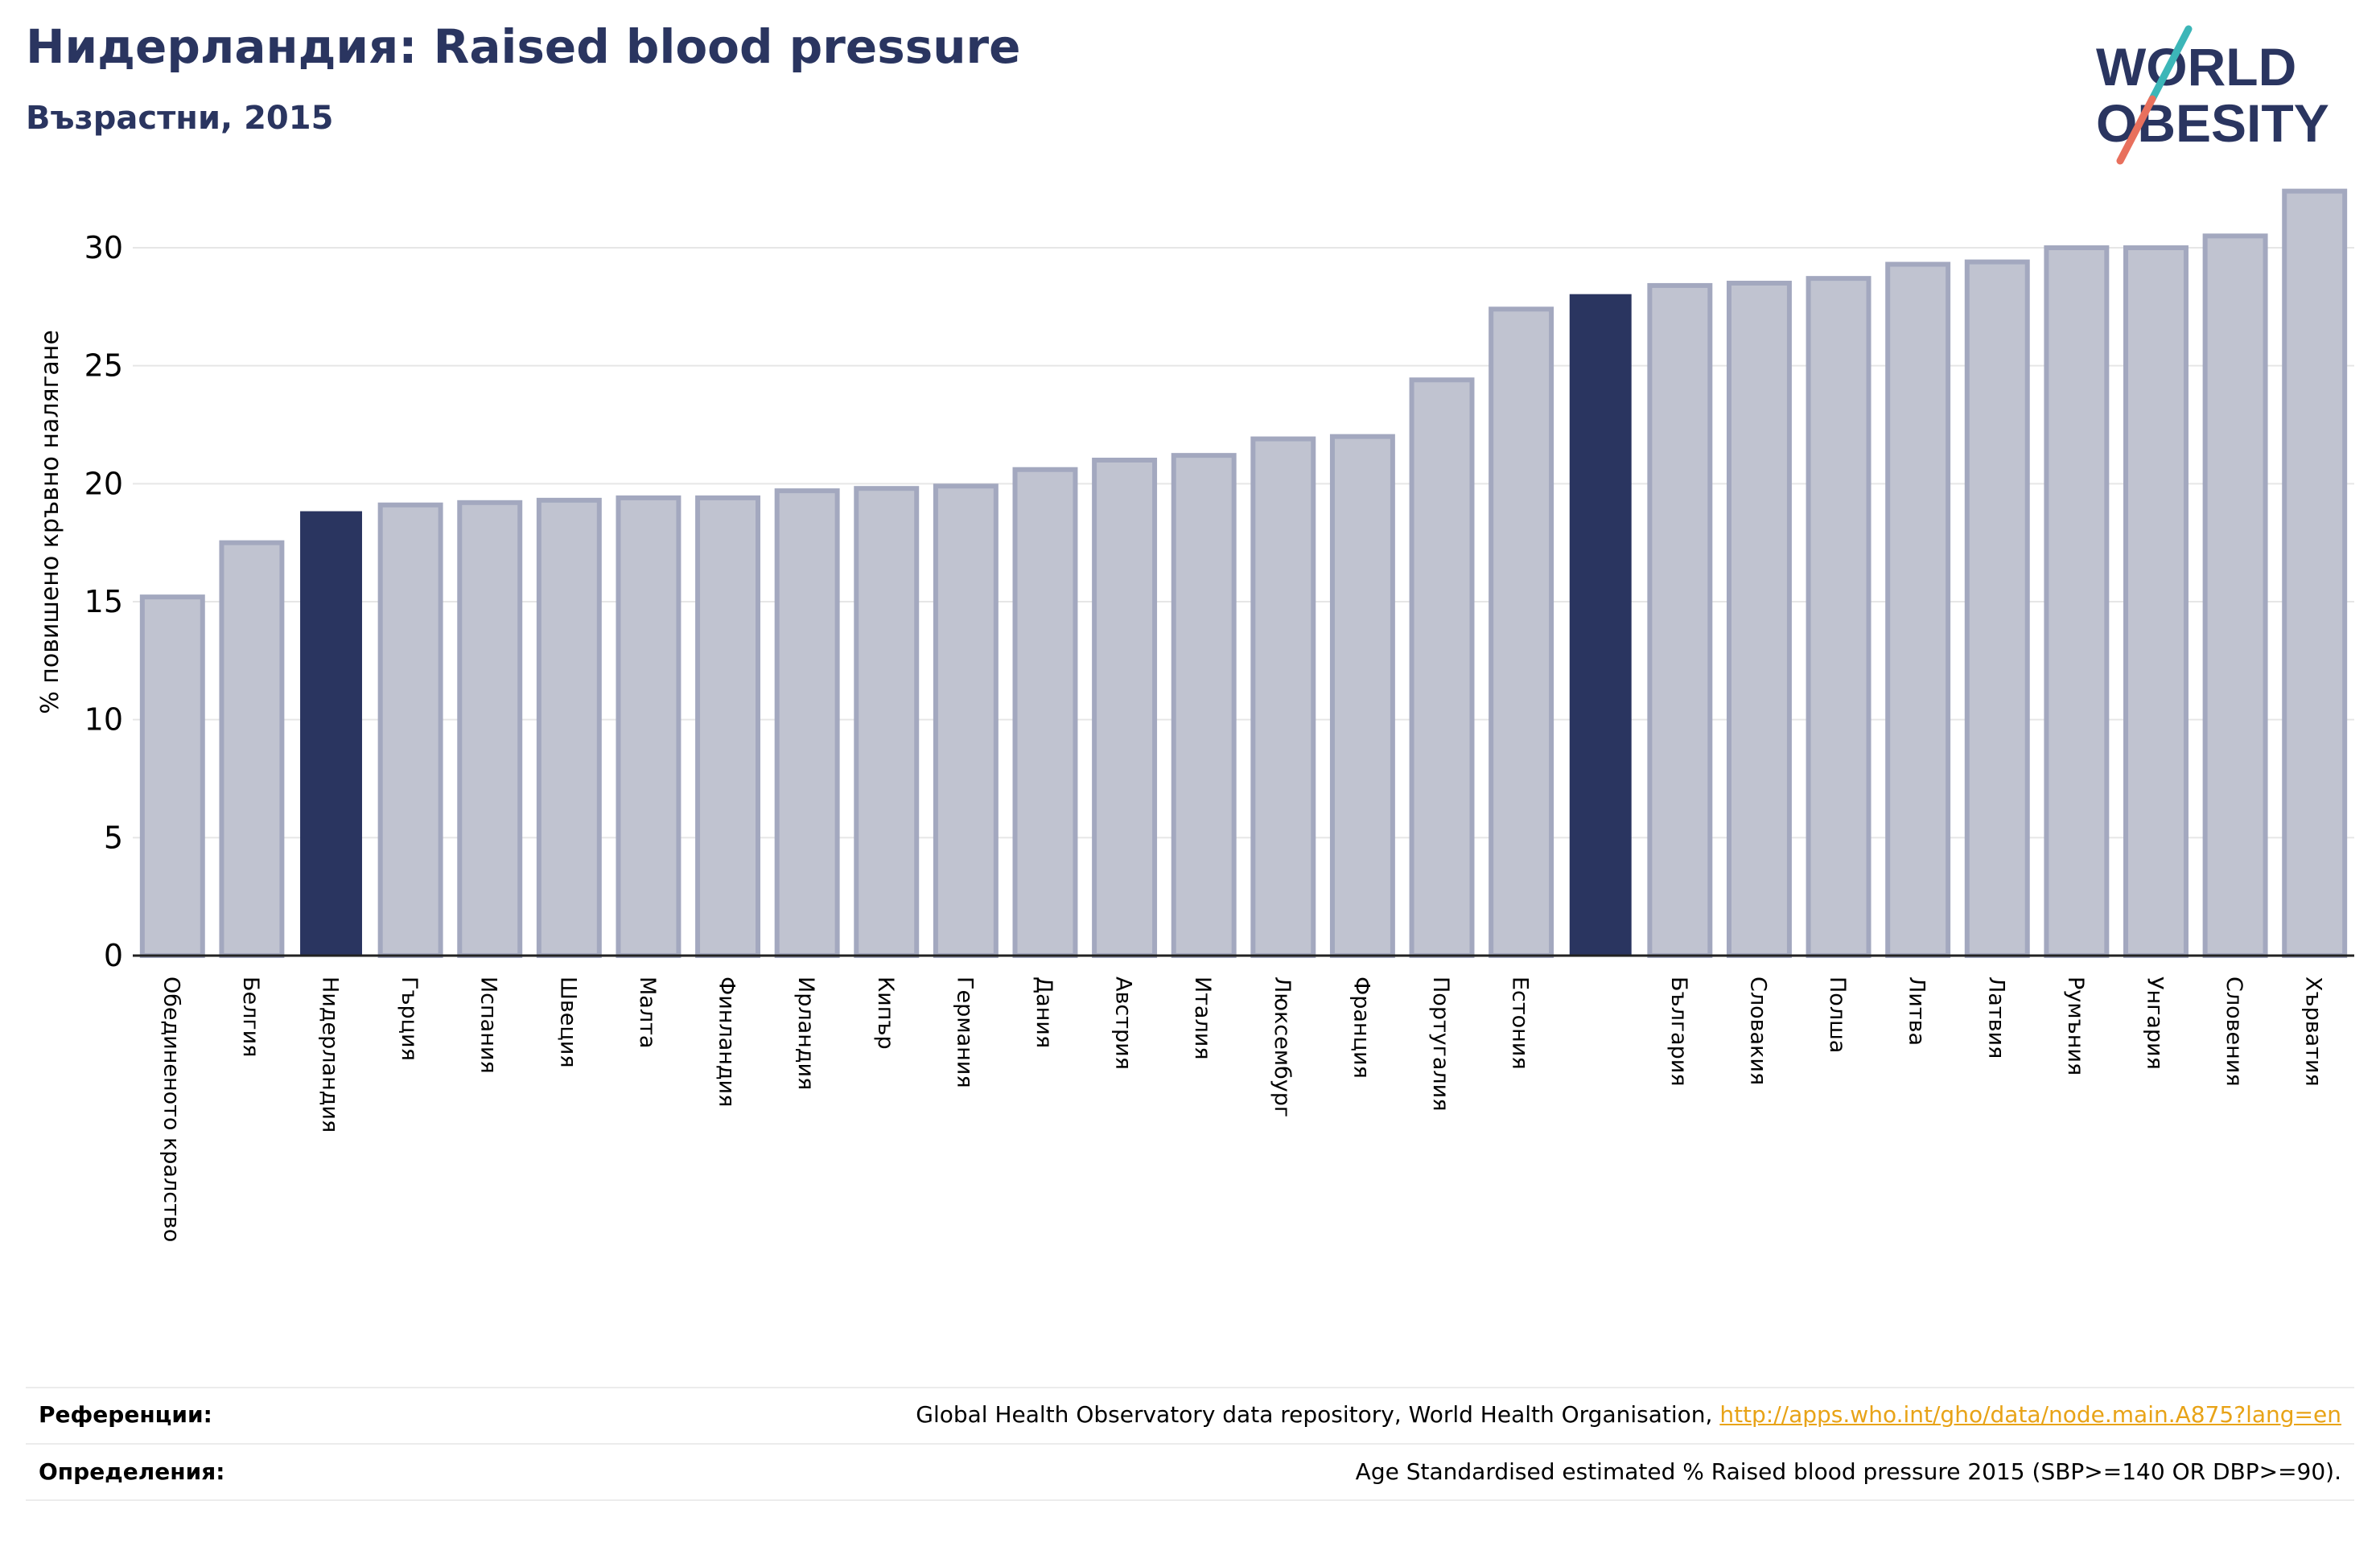 This screenshot has height=1542, width=2380. I want to click on logo-slash-teal, so click(2170, 64).